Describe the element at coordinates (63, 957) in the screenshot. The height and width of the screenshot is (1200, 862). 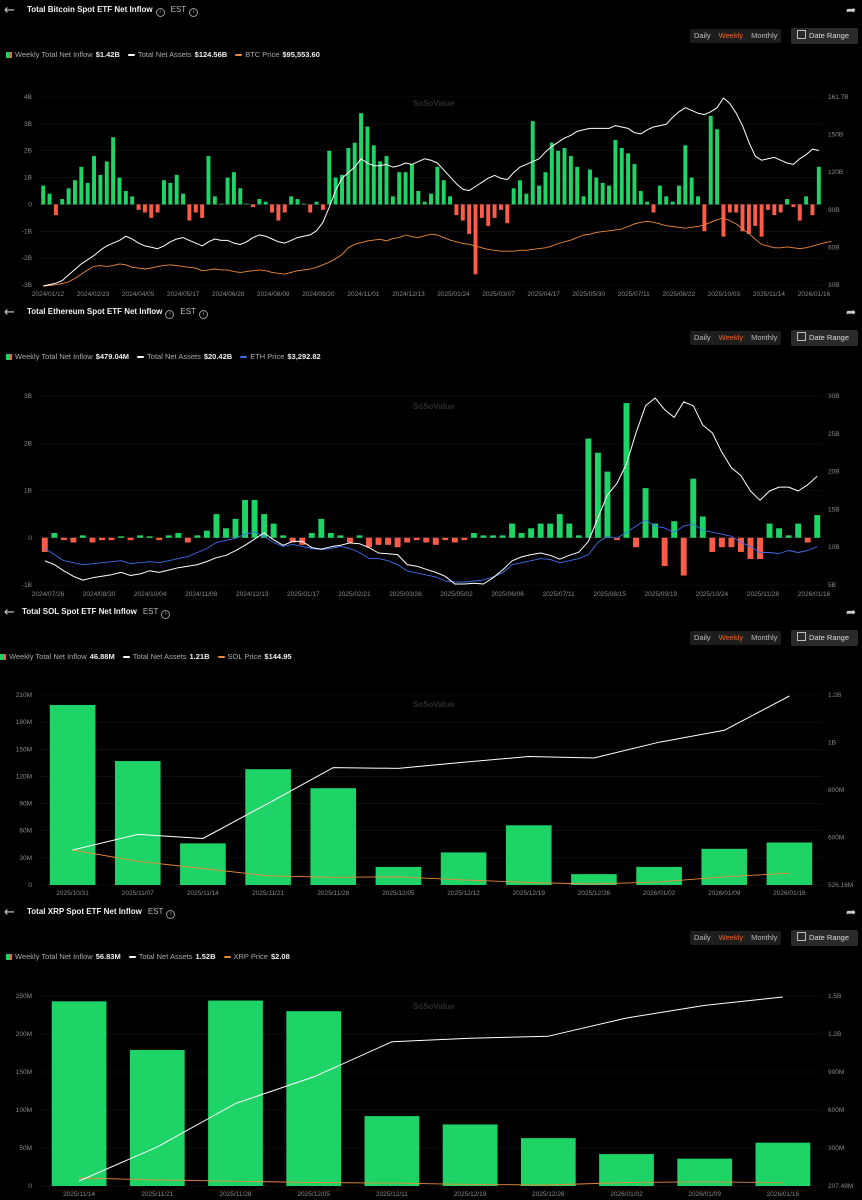
I see `legend-inflow: Weekly Total Net Inflow 56.83M` at that location.